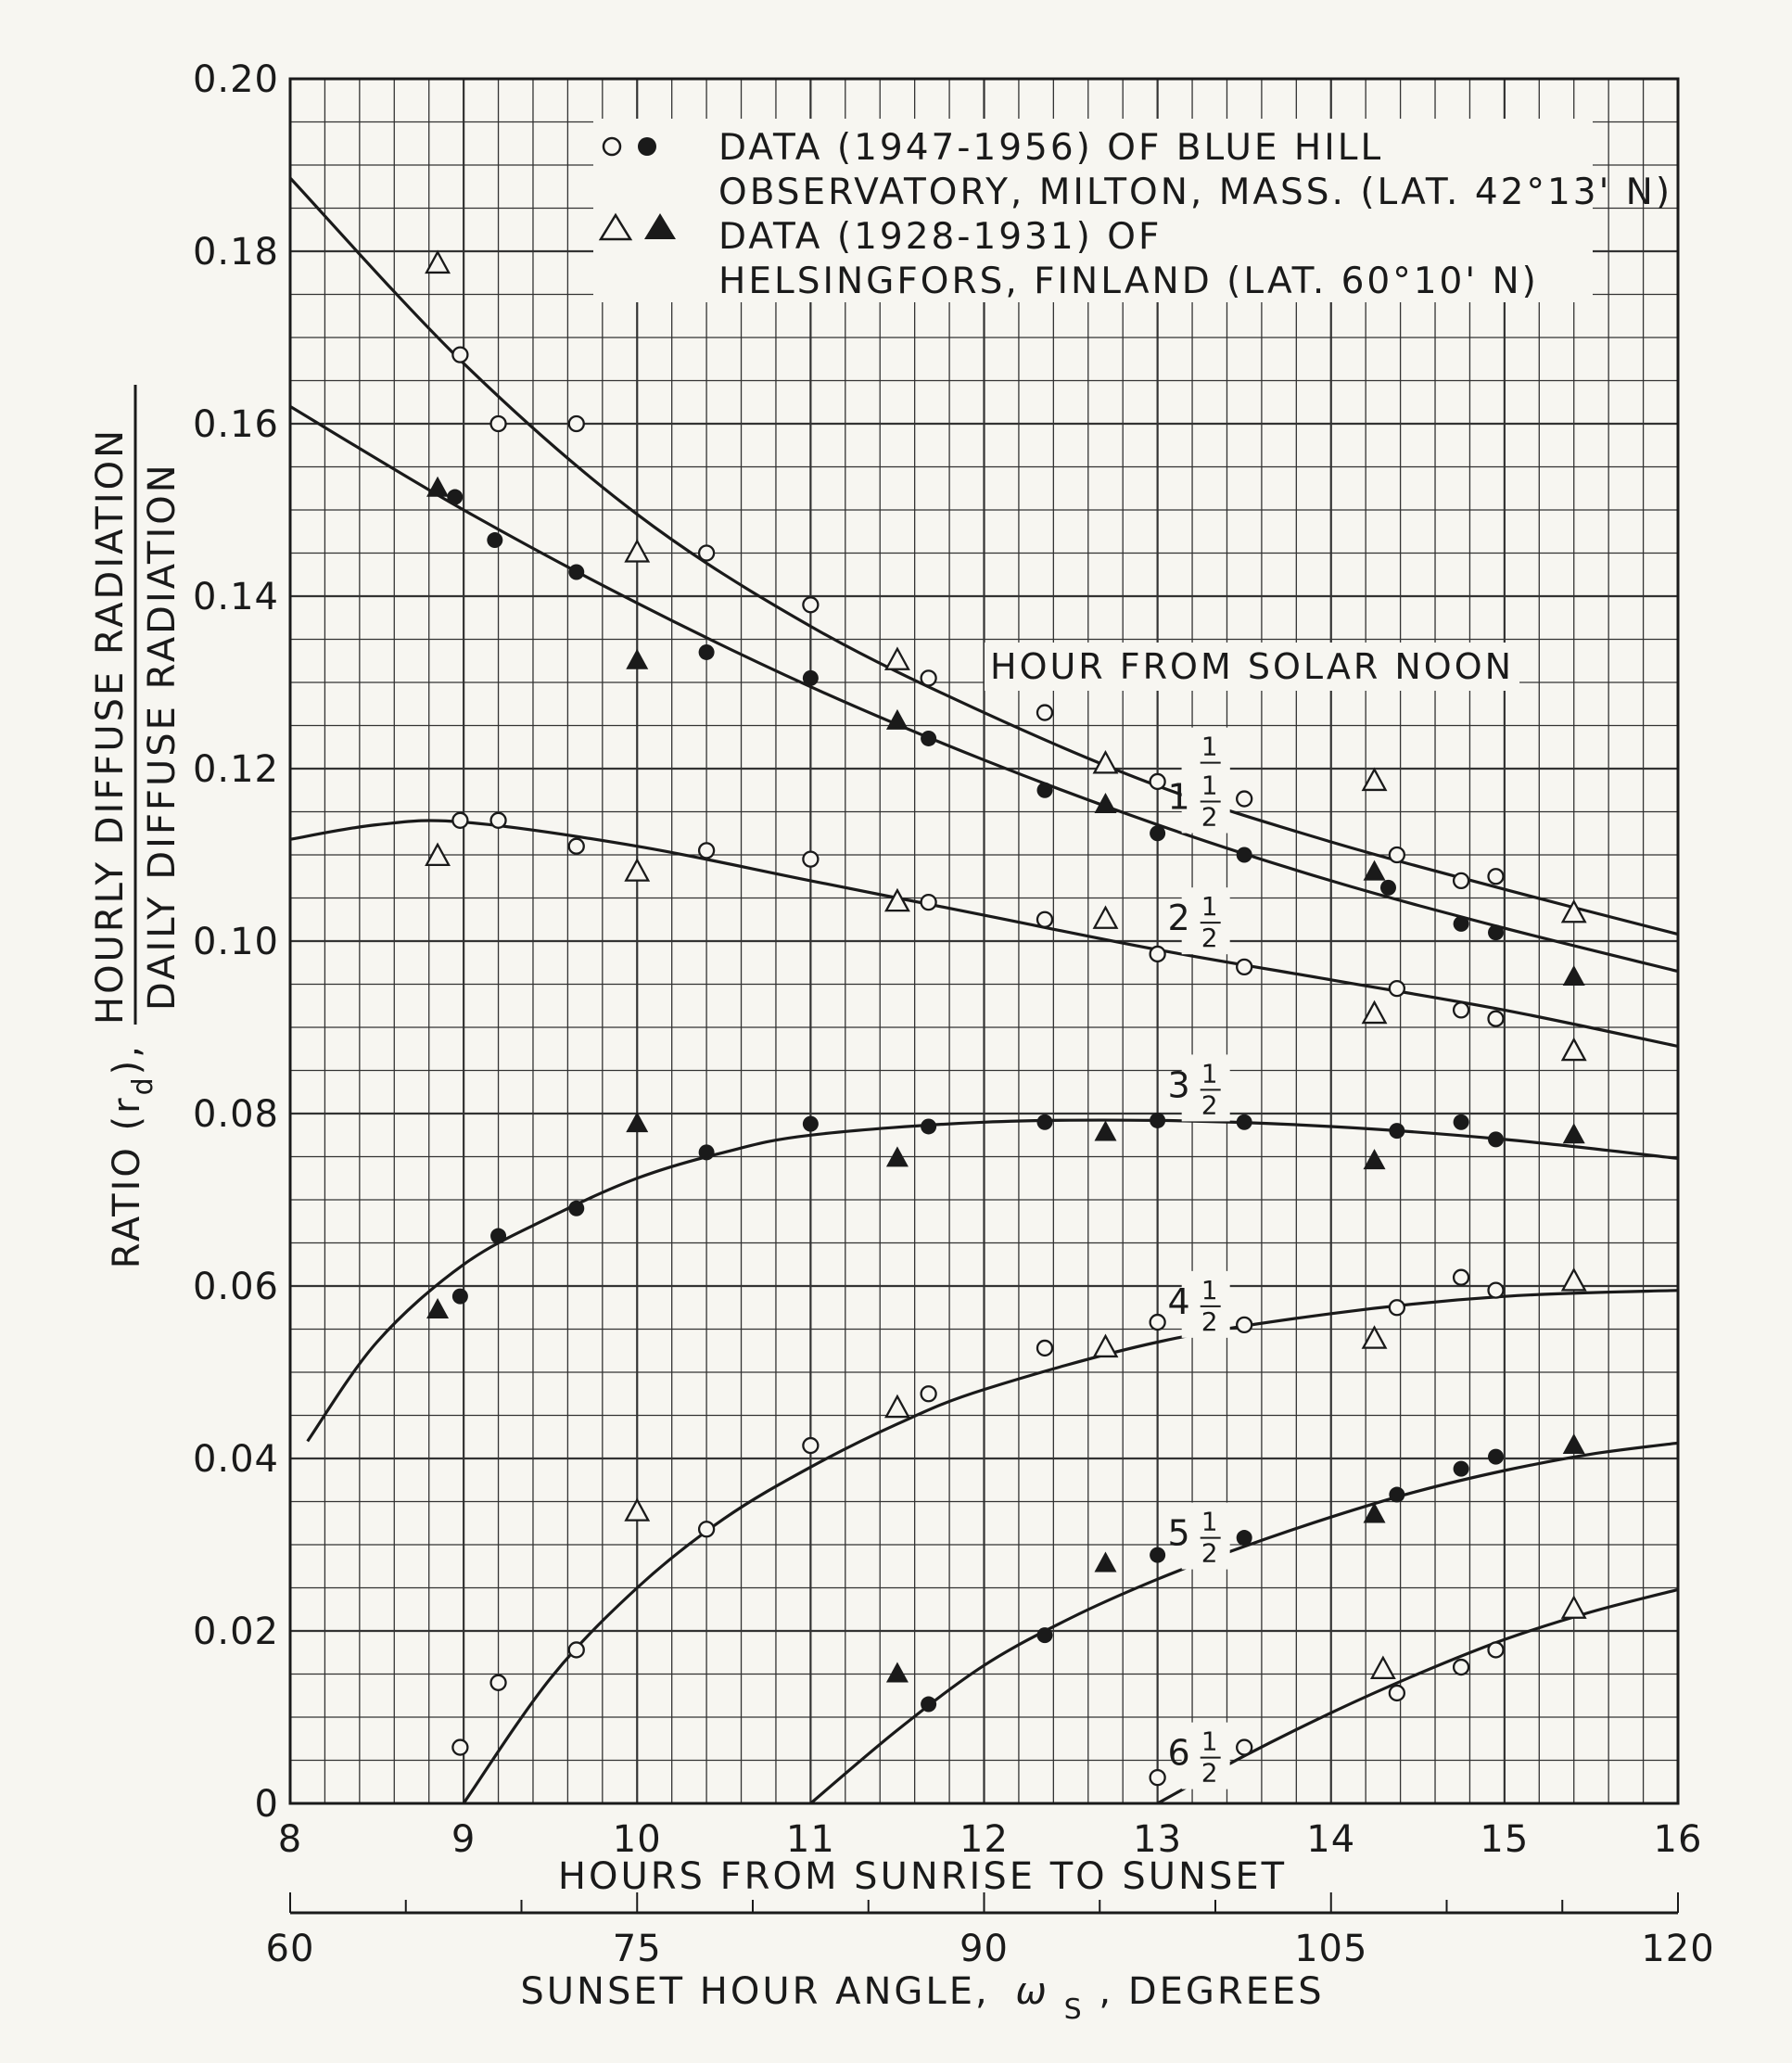 The image size is (1792, 2063). Describe the element at coordinates (1677, 1949) in the screenshot. I see `x2-tick-label: 120` at that location.